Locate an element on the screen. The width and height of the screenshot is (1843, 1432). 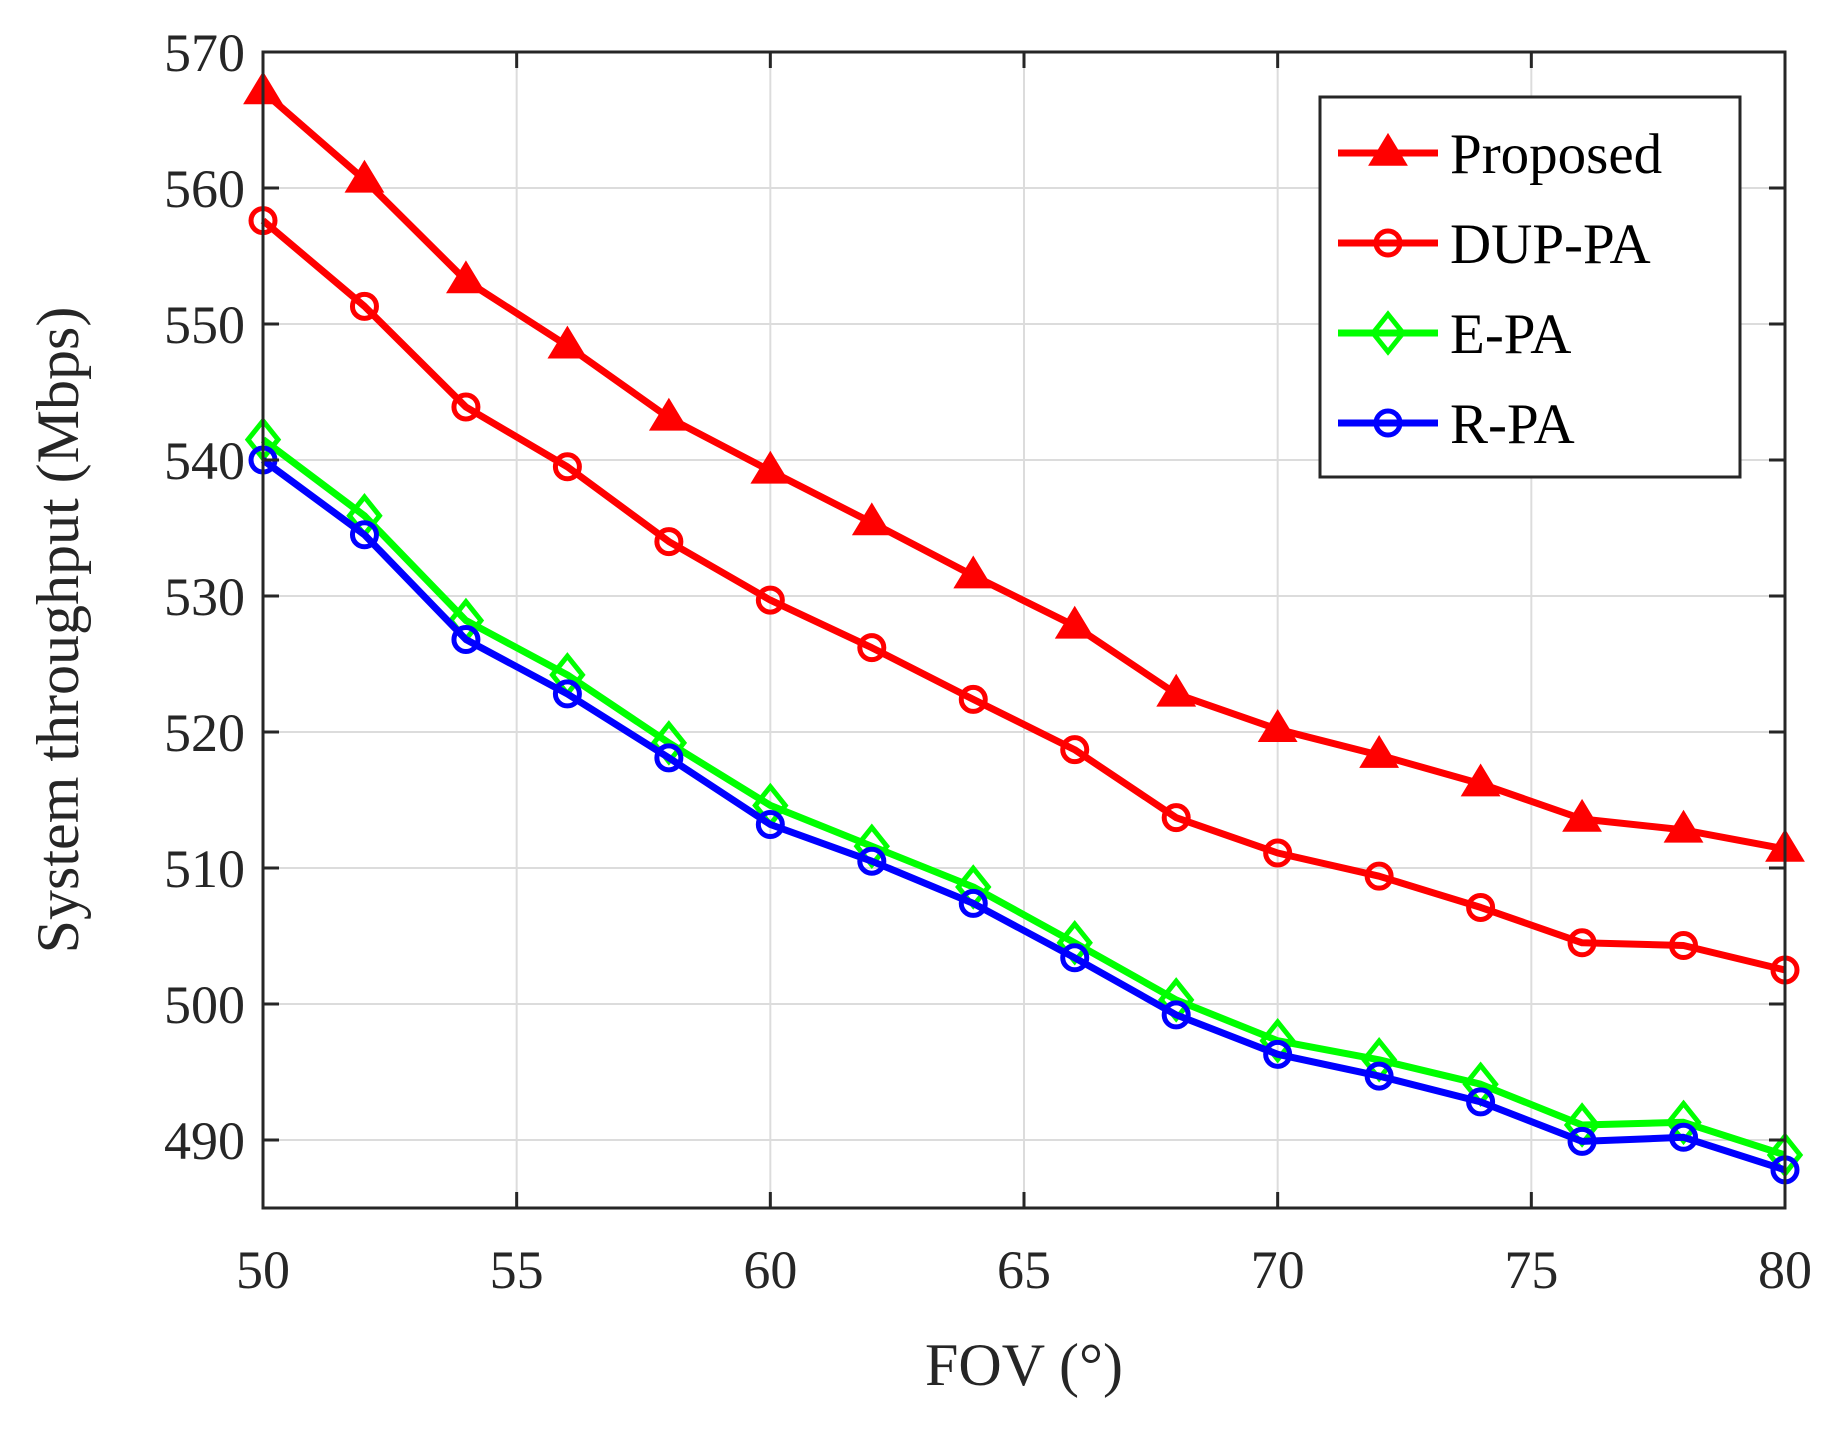
legend-label: DUP-PA is located at coordinates (1550, 244).